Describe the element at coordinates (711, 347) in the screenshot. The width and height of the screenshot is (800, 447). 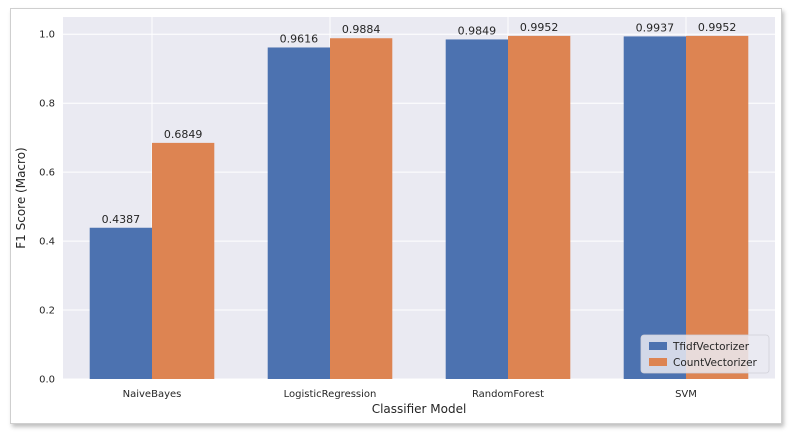
I see `legend-label: TfidfVectorizer` at that location.